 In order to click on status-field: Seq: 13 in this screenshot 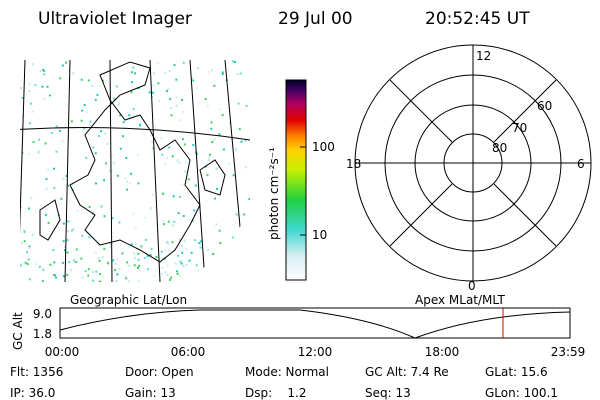, I will do `click(388, 393)`.